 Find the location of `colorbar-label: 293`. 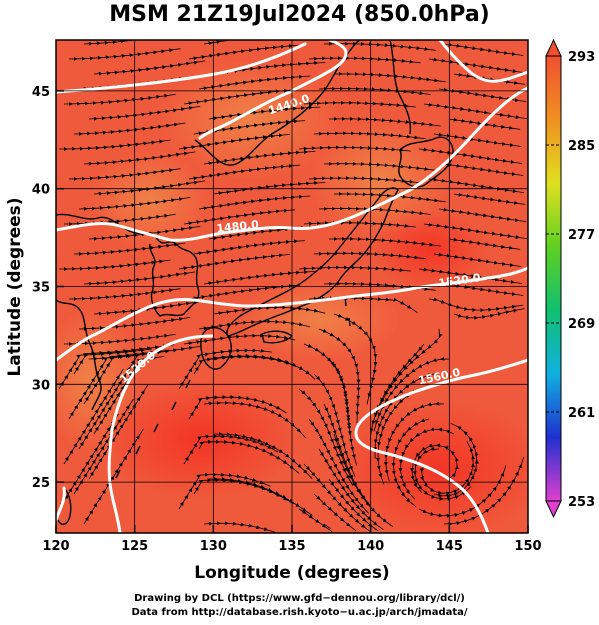

colorbar-label: 293 is located at coordinates (581, 57).